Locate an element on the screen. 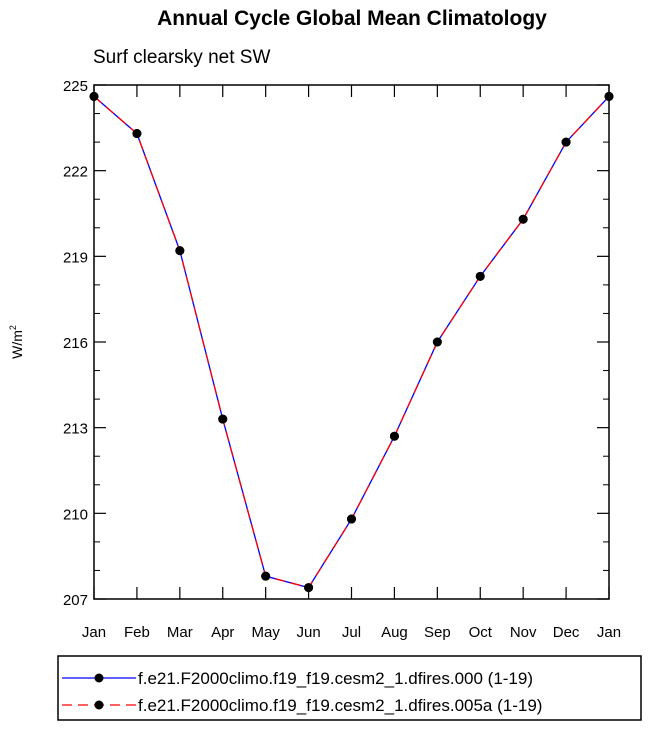  y-axis-label: W/m2 is located at coordinates (16, 342).